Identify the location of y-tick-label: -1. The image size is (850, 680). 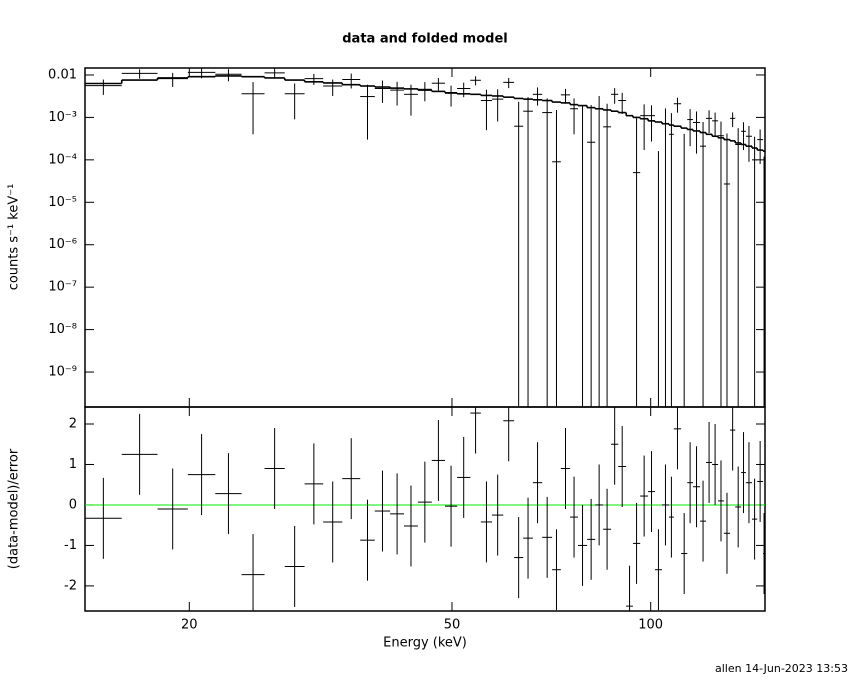
(70, 545).